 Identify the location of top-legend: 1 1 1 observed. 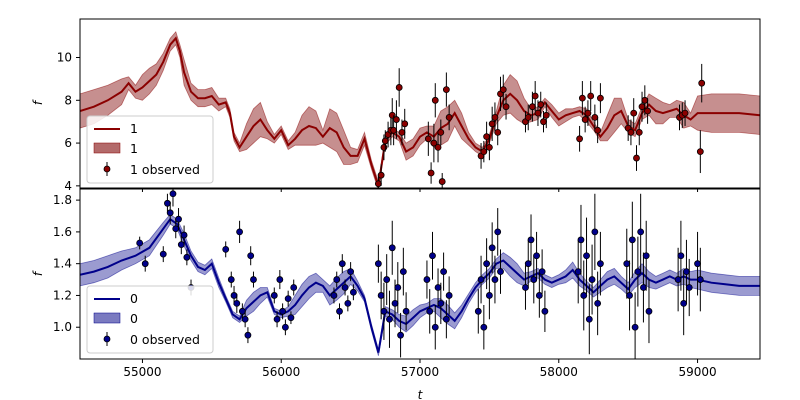
(150, 149).